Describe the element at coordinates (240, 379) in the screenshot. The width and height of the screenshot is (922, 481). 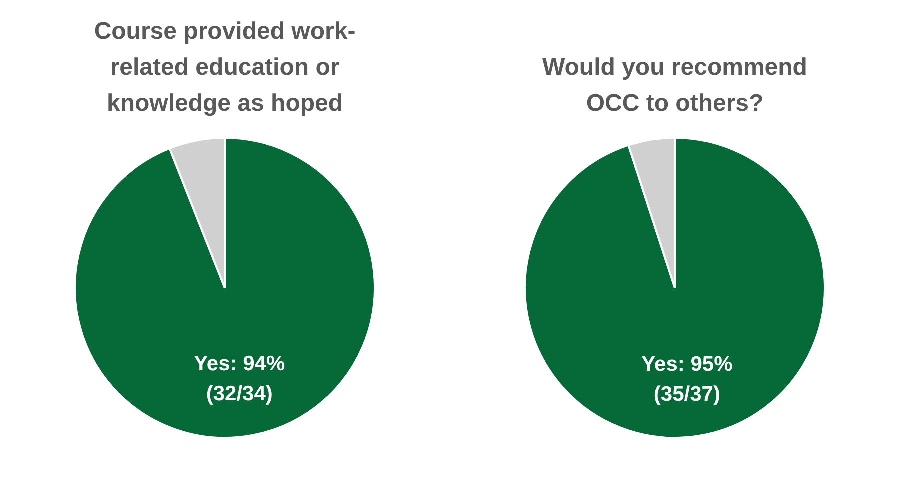
I see `slice-label: Yes: 94% (32/34)` at that location.